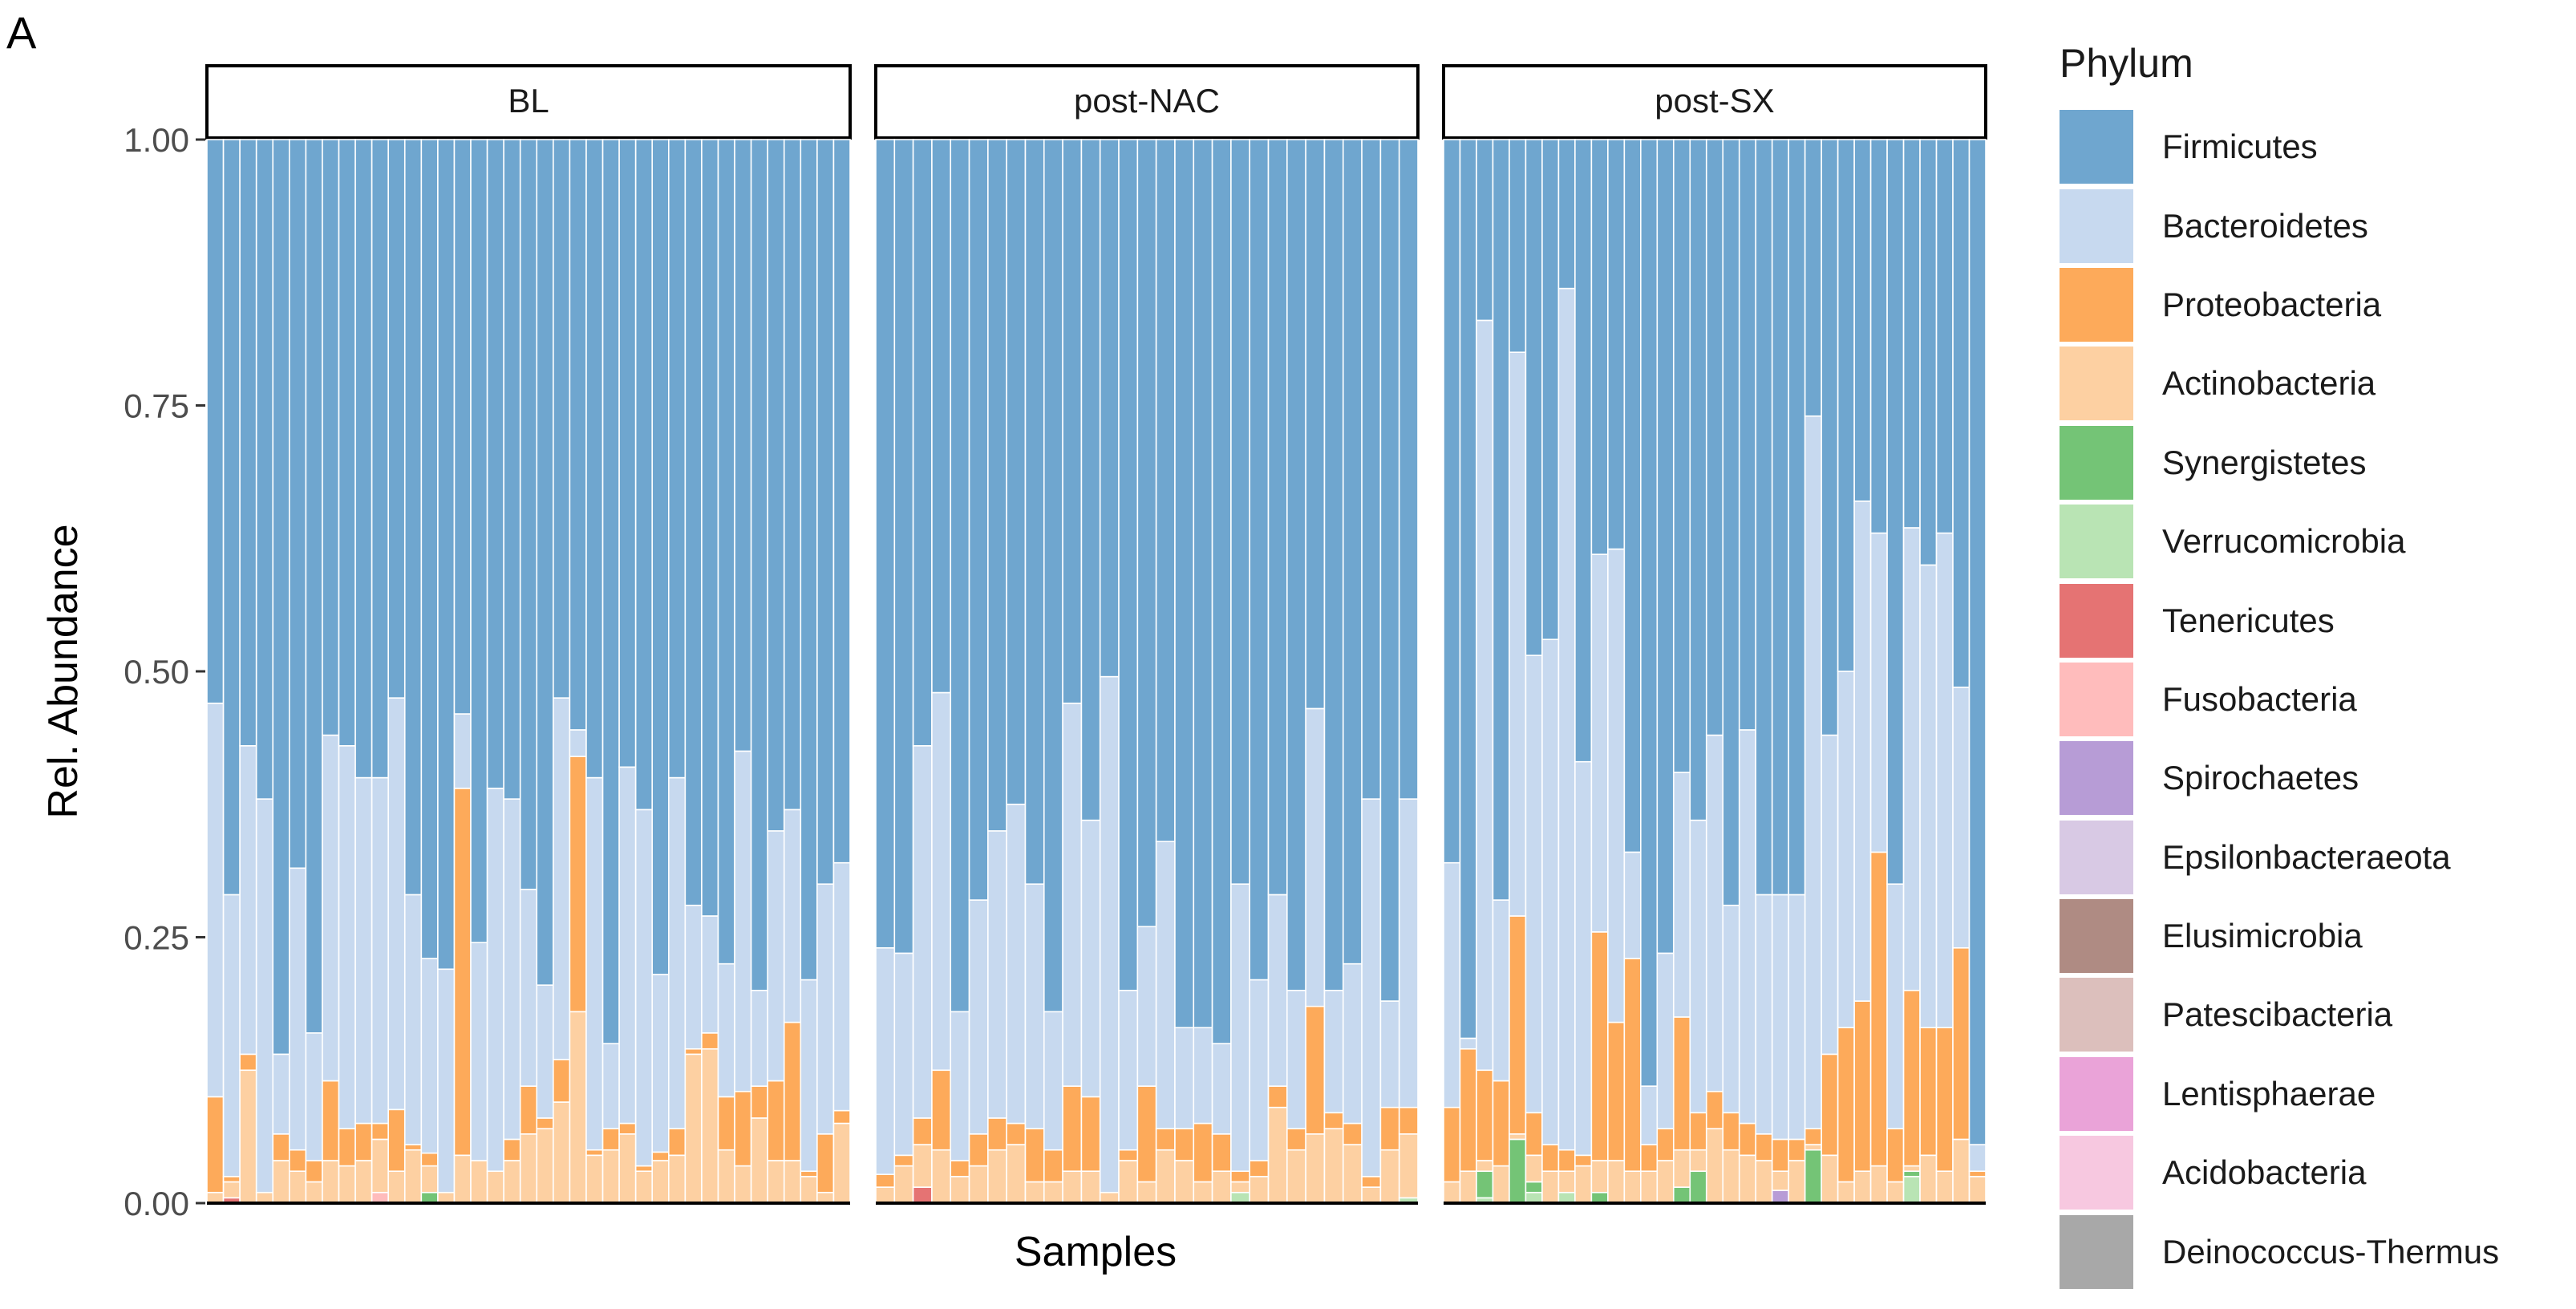  I want to click on facet-strip, so click(528, 102).